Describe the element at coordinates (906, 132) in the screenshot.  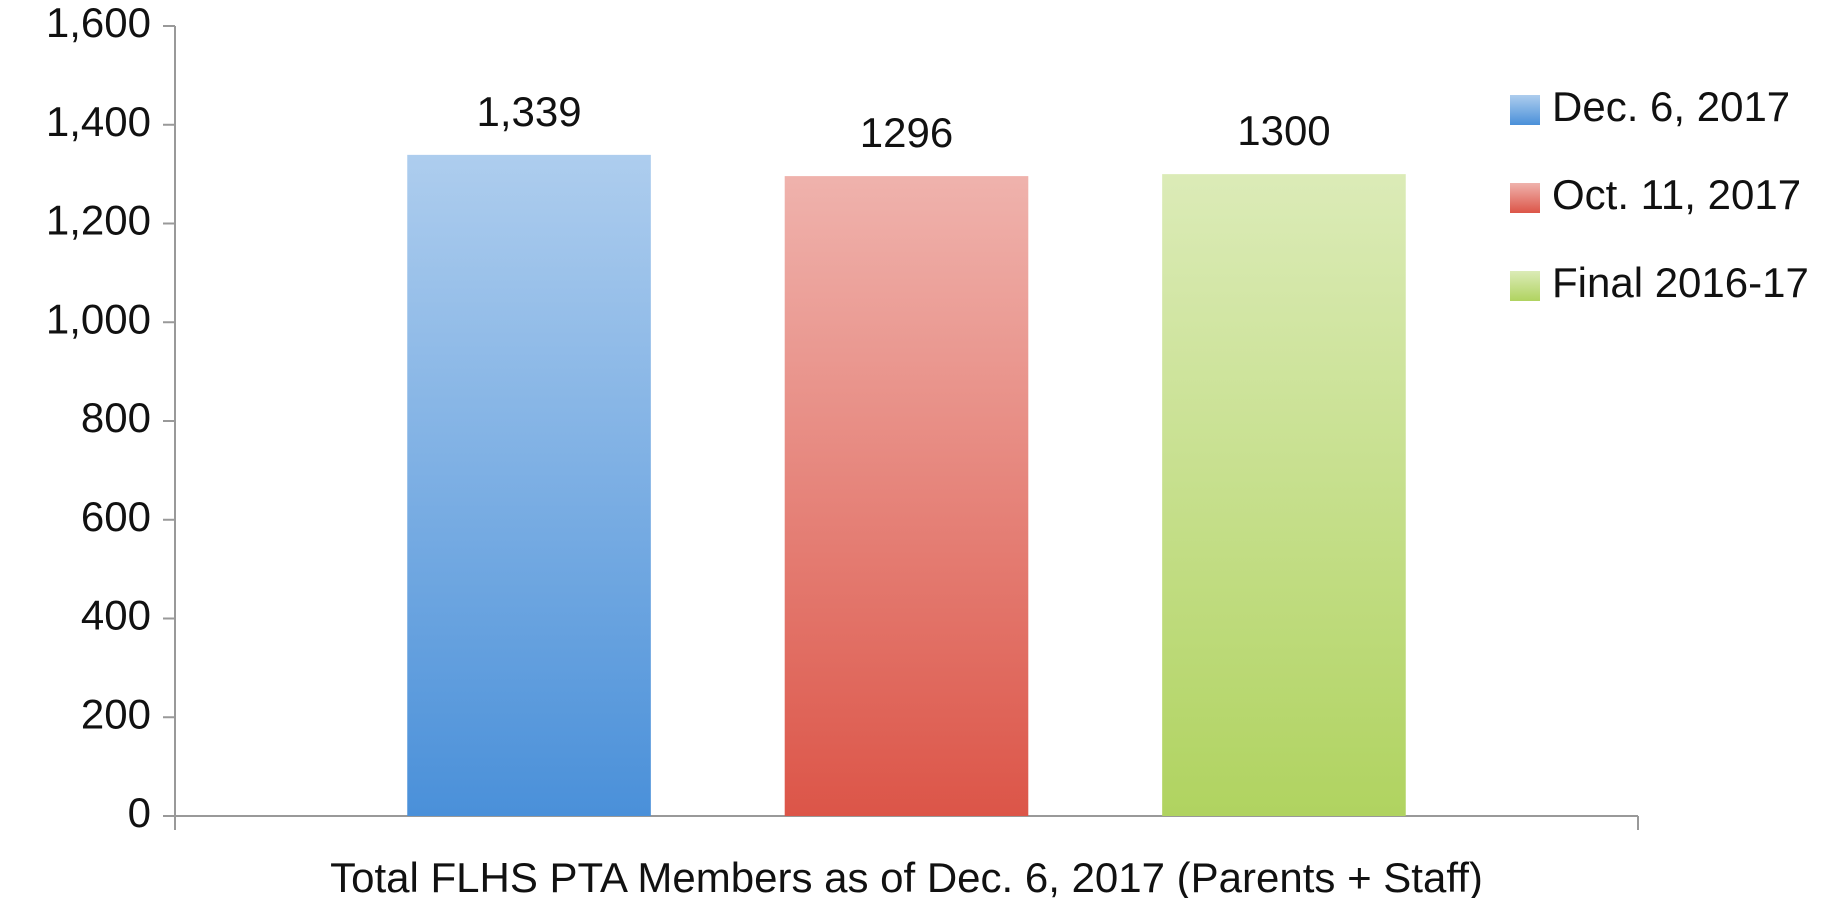
I see `data-label: 1296` at that location.